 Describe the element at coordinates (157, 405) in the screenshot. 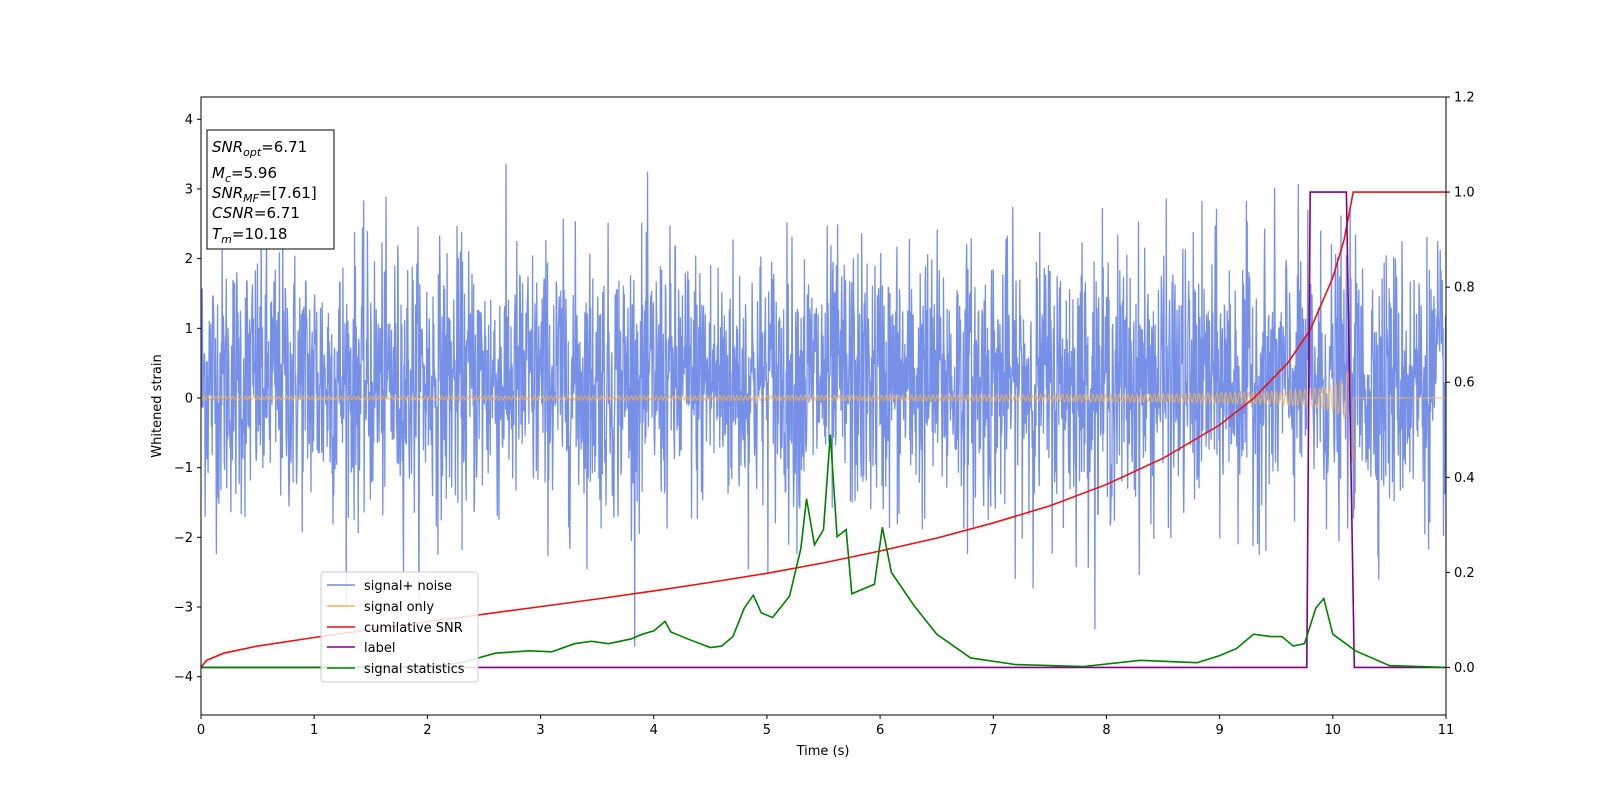

I see `y-axis-label: Whitened strain` at that location.